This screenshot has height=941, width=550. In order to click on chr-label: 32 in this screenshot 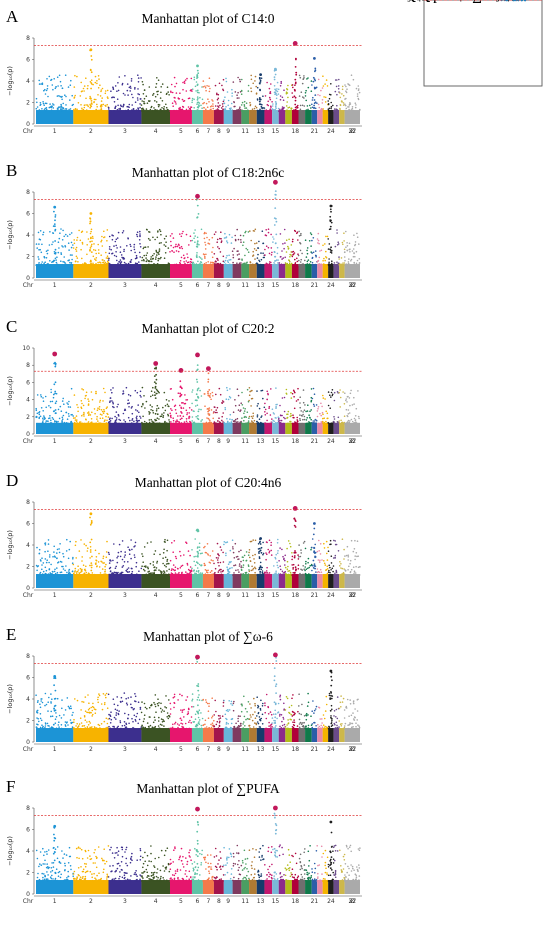, I will do `click(352, 131)`.